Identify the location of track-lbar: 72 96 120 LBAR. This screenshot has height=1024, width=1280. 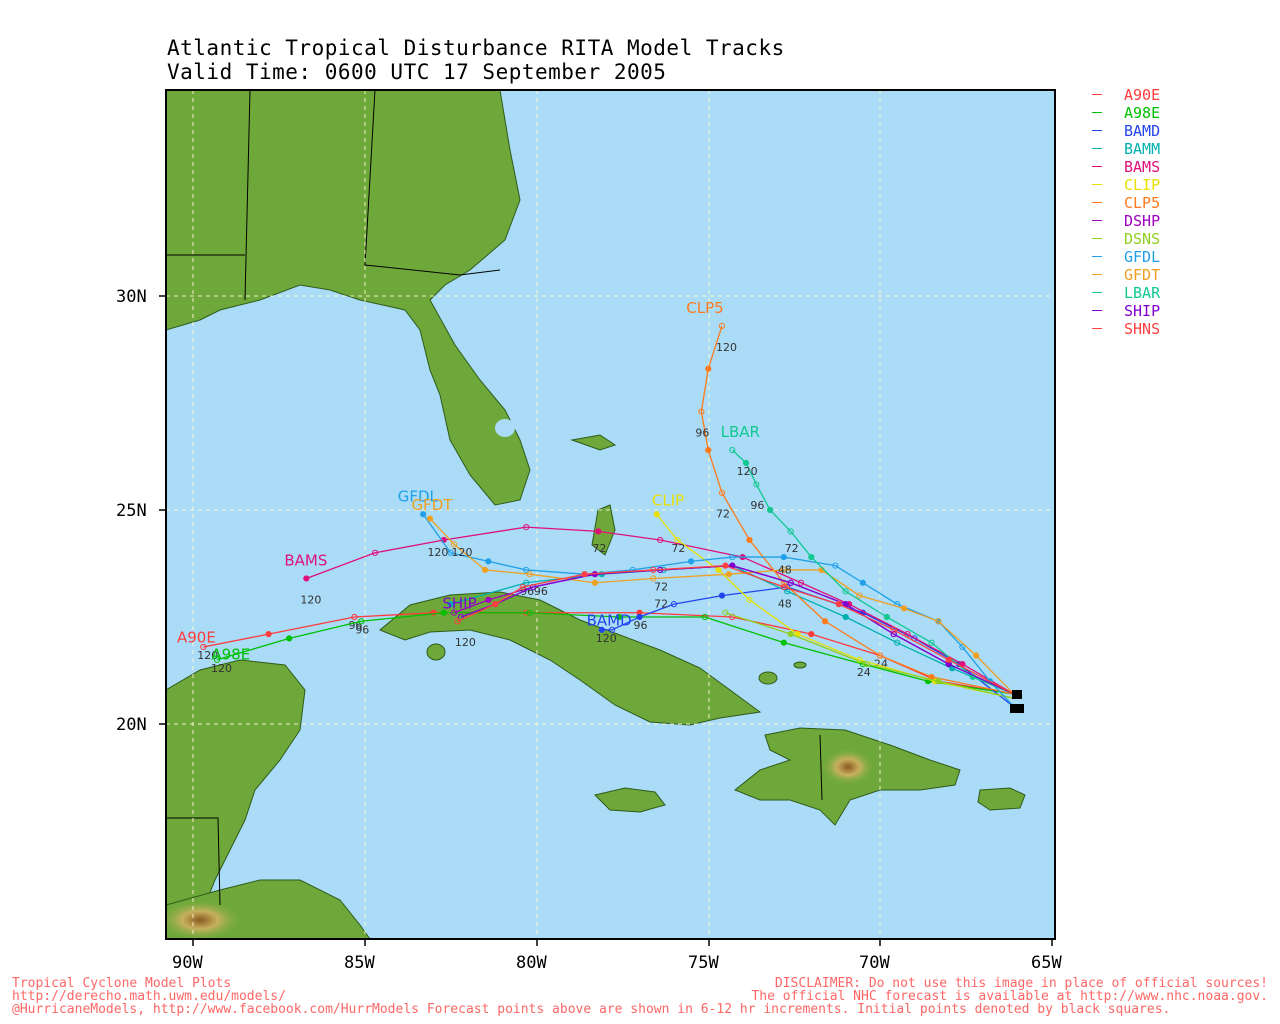
(868, 559).